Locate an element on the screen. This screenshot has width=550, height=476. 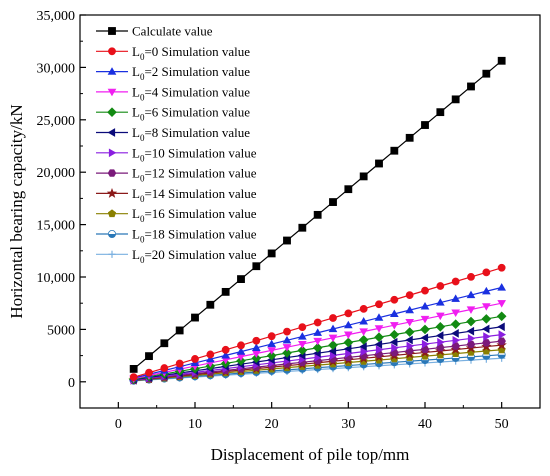
legend-label: L0=8 Simulation value is located at coordinates (191, 134).